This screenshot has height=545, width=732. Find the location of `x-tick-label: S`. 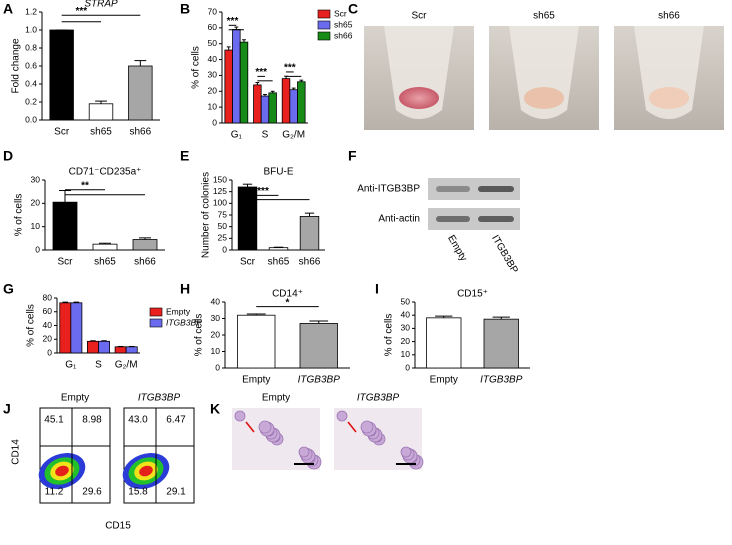

x-tick-label: S is located at coordinates (265, 135).